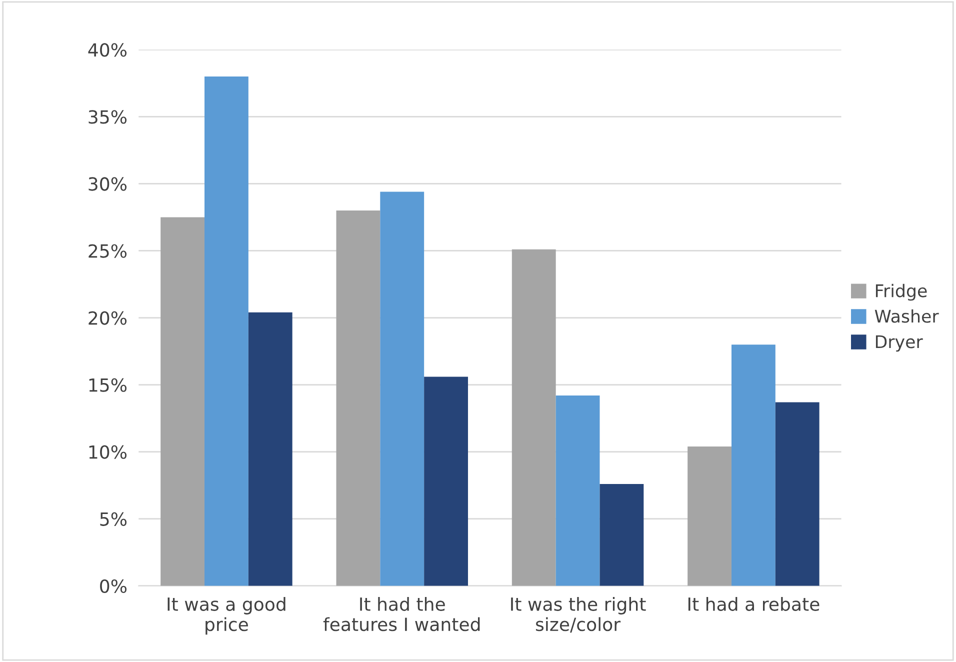 The width and height of the screenshot is (956, 662). What do you see at coordinates (107, 184) in the screenshot?
I see `y-tick-label: 30%` at bounding box center [107, 184].